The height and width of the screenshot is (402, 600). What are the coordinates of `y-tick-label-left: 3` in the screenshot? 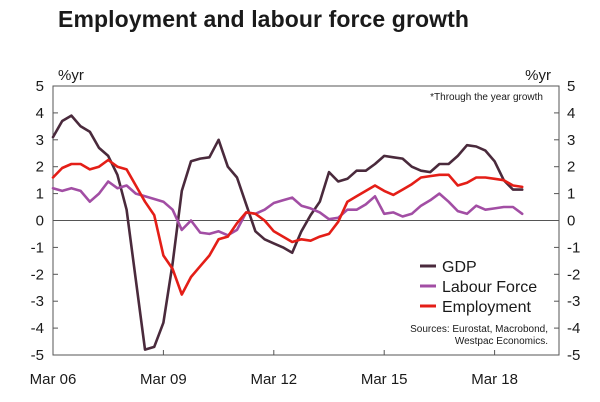 It's located at (40, 140).